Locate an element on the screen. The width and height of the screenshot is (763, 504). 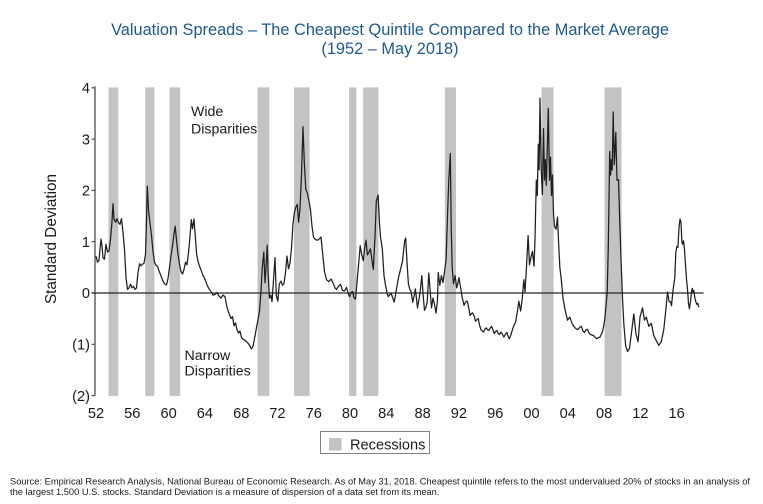
svg-text: Narrow is located at coordinates (208, 356).